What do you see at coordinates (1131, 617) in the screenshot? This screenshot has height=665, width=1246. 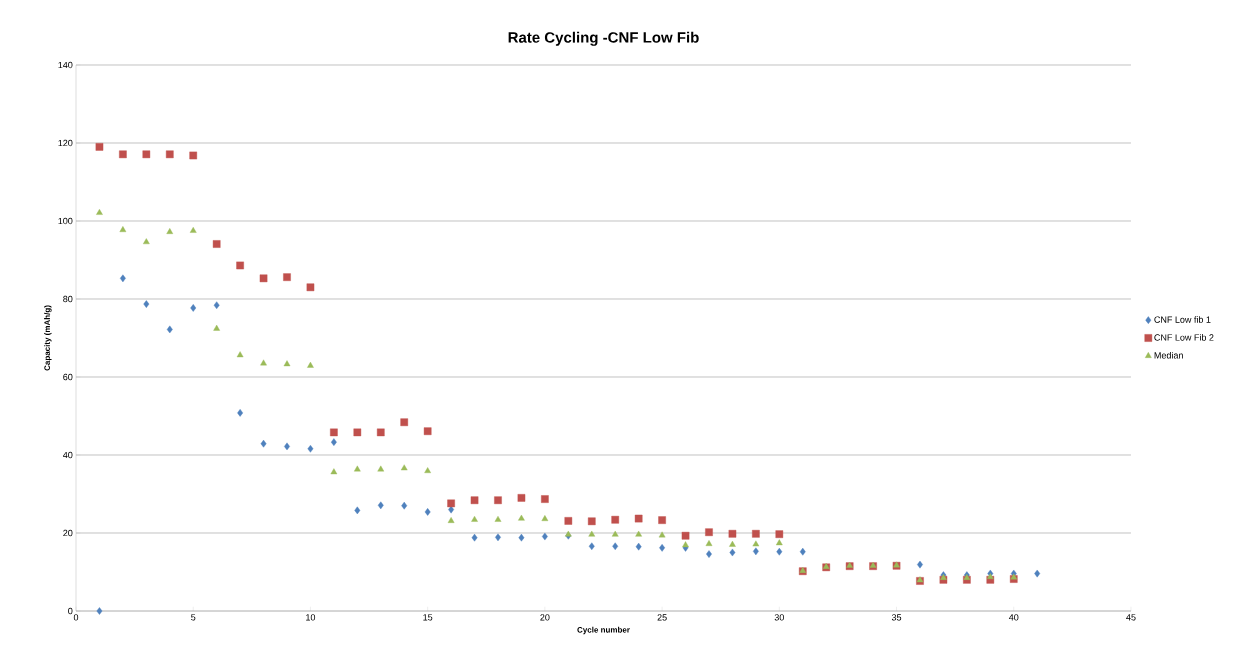 I see `x-tick-label: 45` at bounding box center [1131, 617].